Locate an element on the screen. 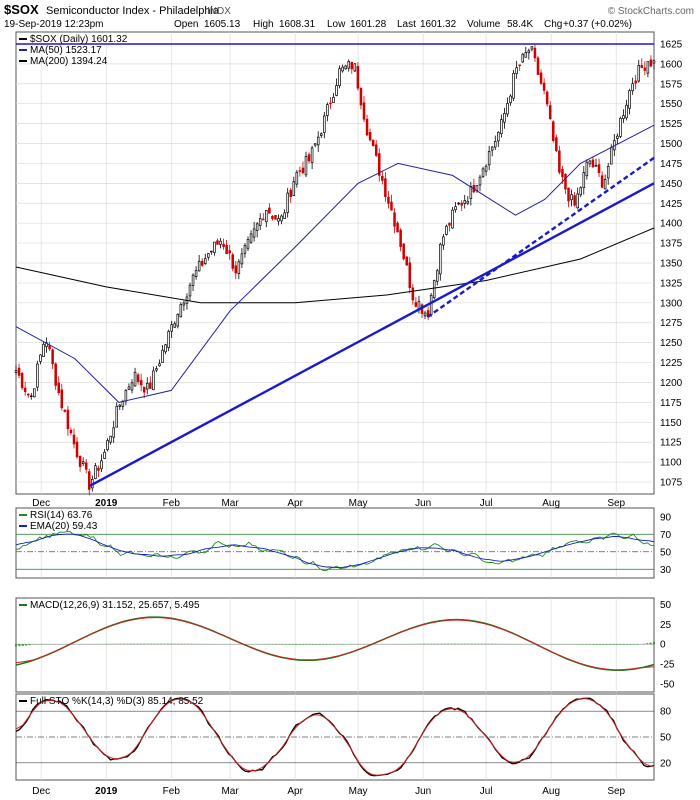 The width and height of the screenshot is (700, 800). volume-value: 58.4K is located at coordinates (520, 24).